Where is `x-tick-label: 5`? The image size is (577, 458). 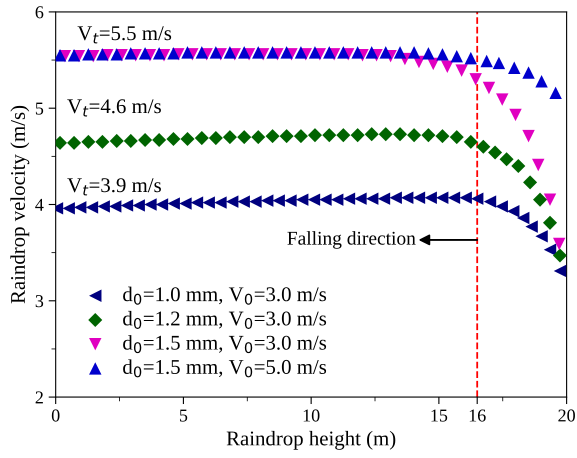
x-tick-label: 5 is located at coordinates (184, 416).